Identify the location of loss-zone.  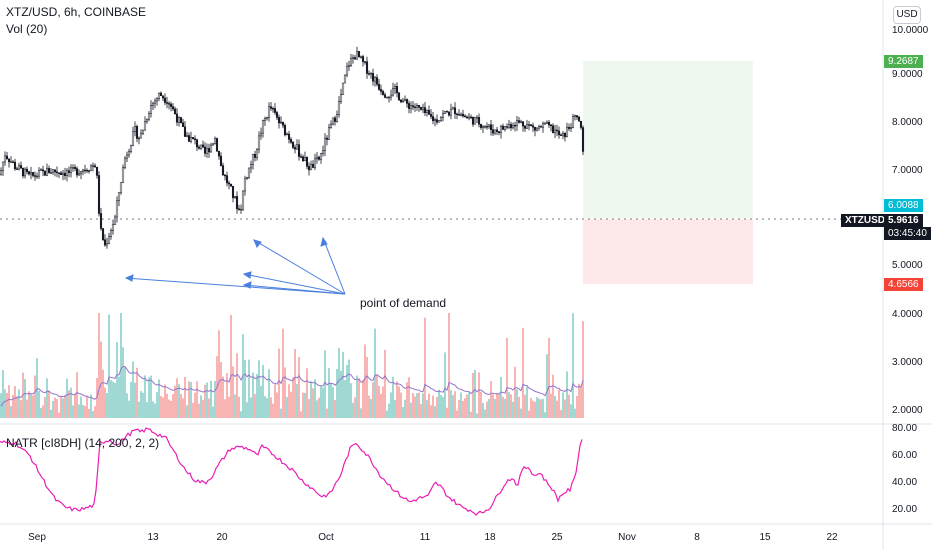
(668, 251).